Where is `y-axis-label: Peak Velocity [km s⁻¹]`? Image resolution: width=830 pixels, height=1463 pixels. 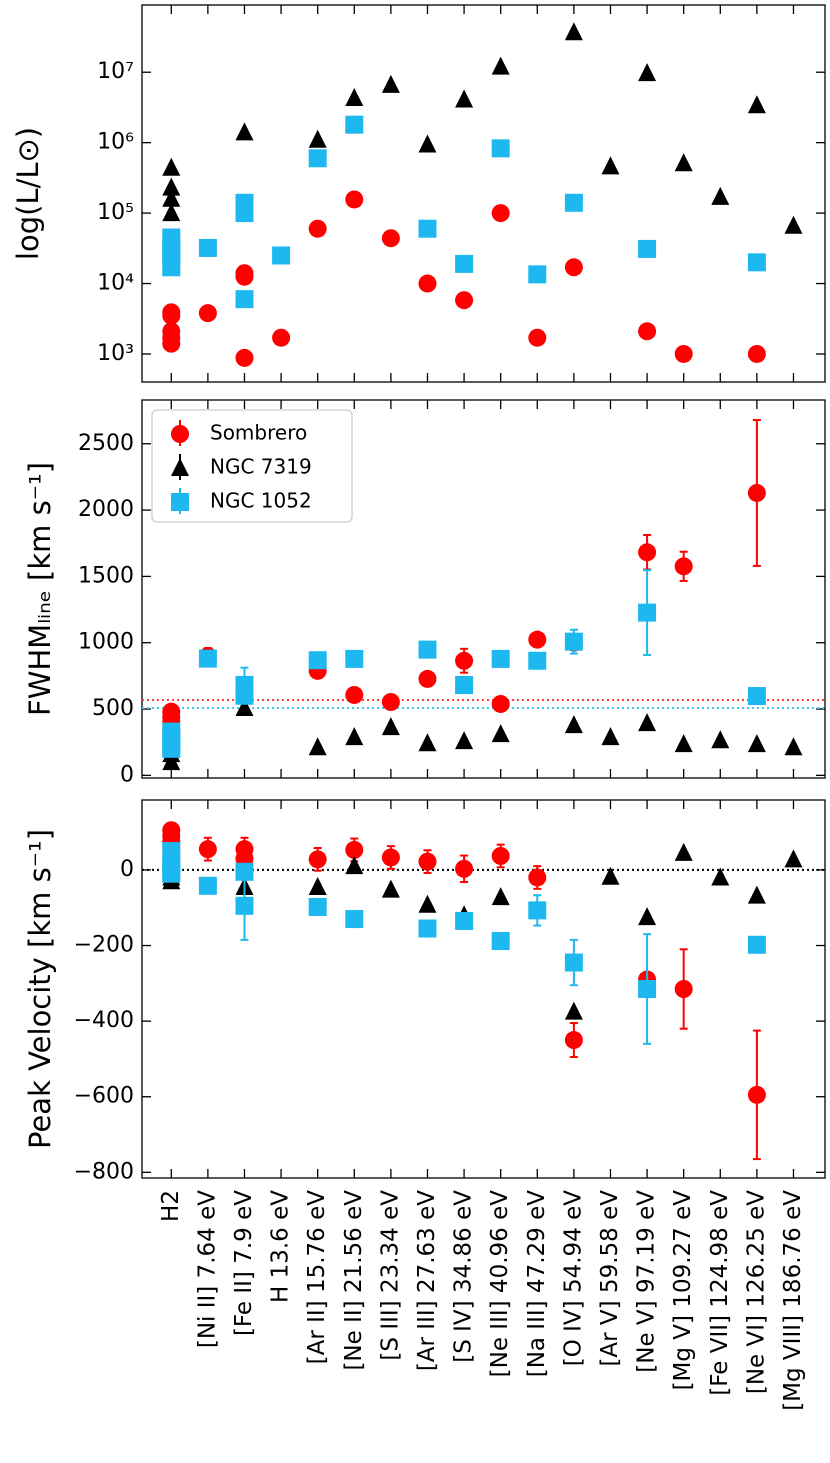 y-axis-label: Peak Velocity [km s⁻¹] is located at coordinates (40, 989).